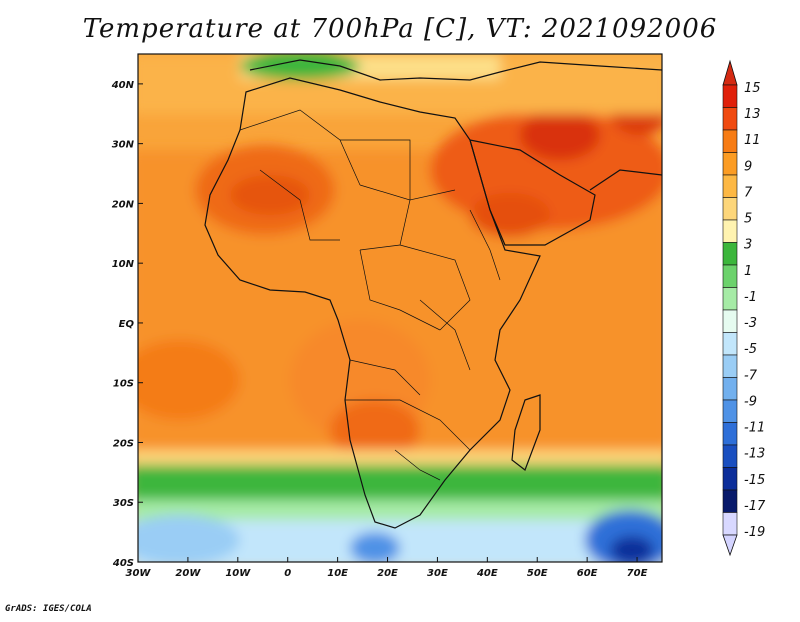 The width and height of the screenshot is (800, 622). What do you see at coordinates (752, 140) in the screenshot?
I see `colorbar-label: 11` at bounding box center [752, 140].